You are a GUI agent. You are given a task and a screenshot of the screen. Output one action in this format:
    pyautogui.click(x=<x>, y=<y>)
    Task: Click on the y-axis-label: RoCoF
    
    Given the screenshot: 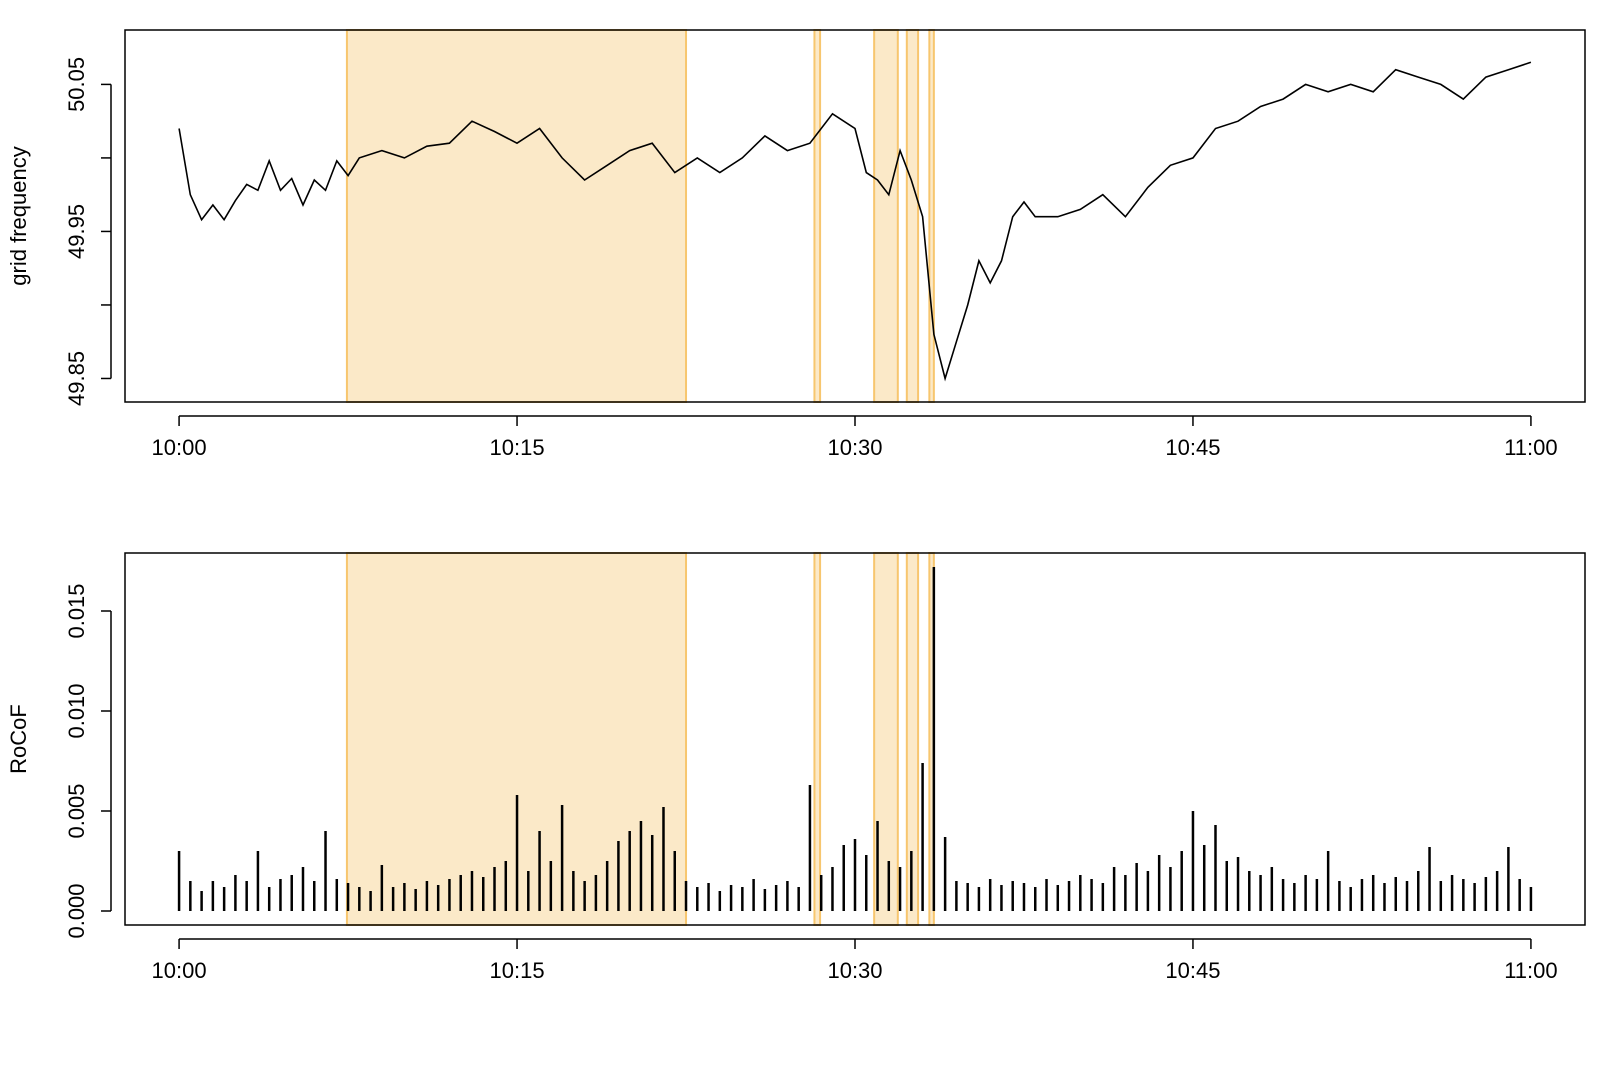 What is the action you would take?
    pyautogui.click(x=18, y=739)
    